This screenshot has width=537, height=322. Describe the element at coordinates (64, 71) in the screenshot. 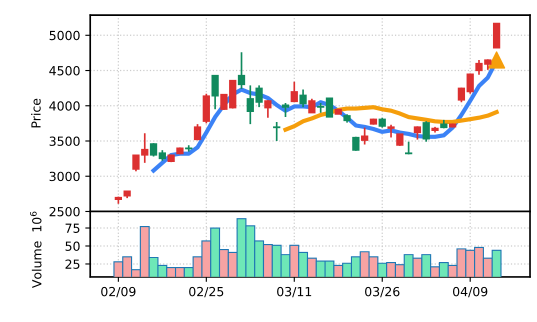

I see `y-tick-label: 4500` at that location.